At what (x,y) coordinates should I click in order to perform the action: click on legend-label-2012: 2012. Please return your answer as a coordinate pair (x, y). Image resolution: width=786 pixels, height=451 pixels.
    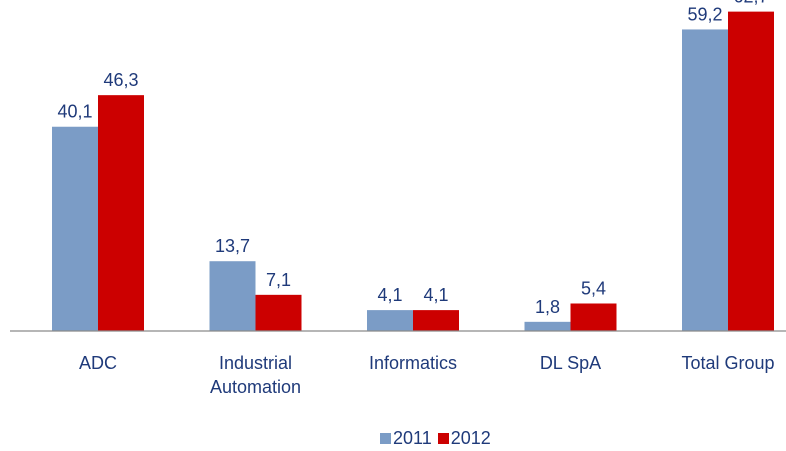
    Looking at the image, I should click on (470, 438).